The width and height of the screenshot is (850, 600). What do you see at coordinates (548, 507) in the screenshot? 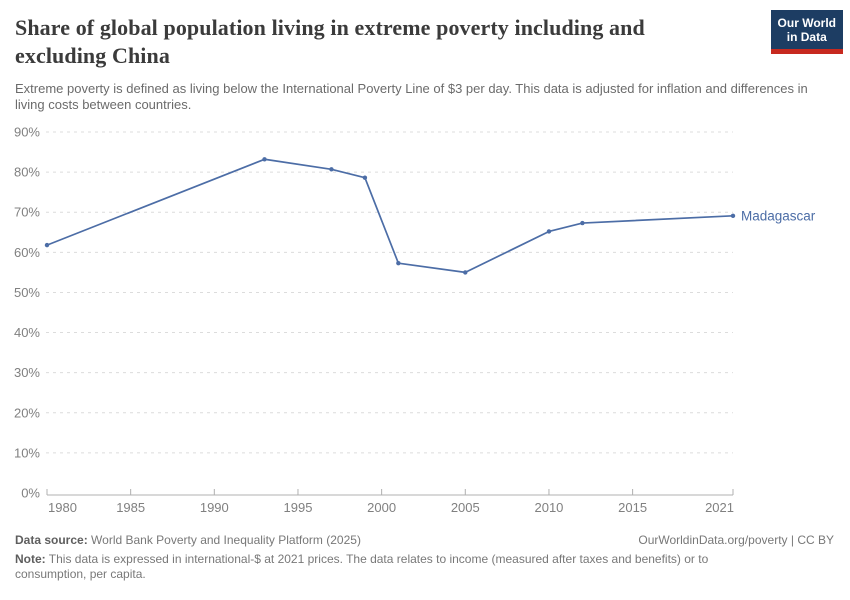
I see `x-axis-tick-label: 2010` at bounding box center [548, 507].